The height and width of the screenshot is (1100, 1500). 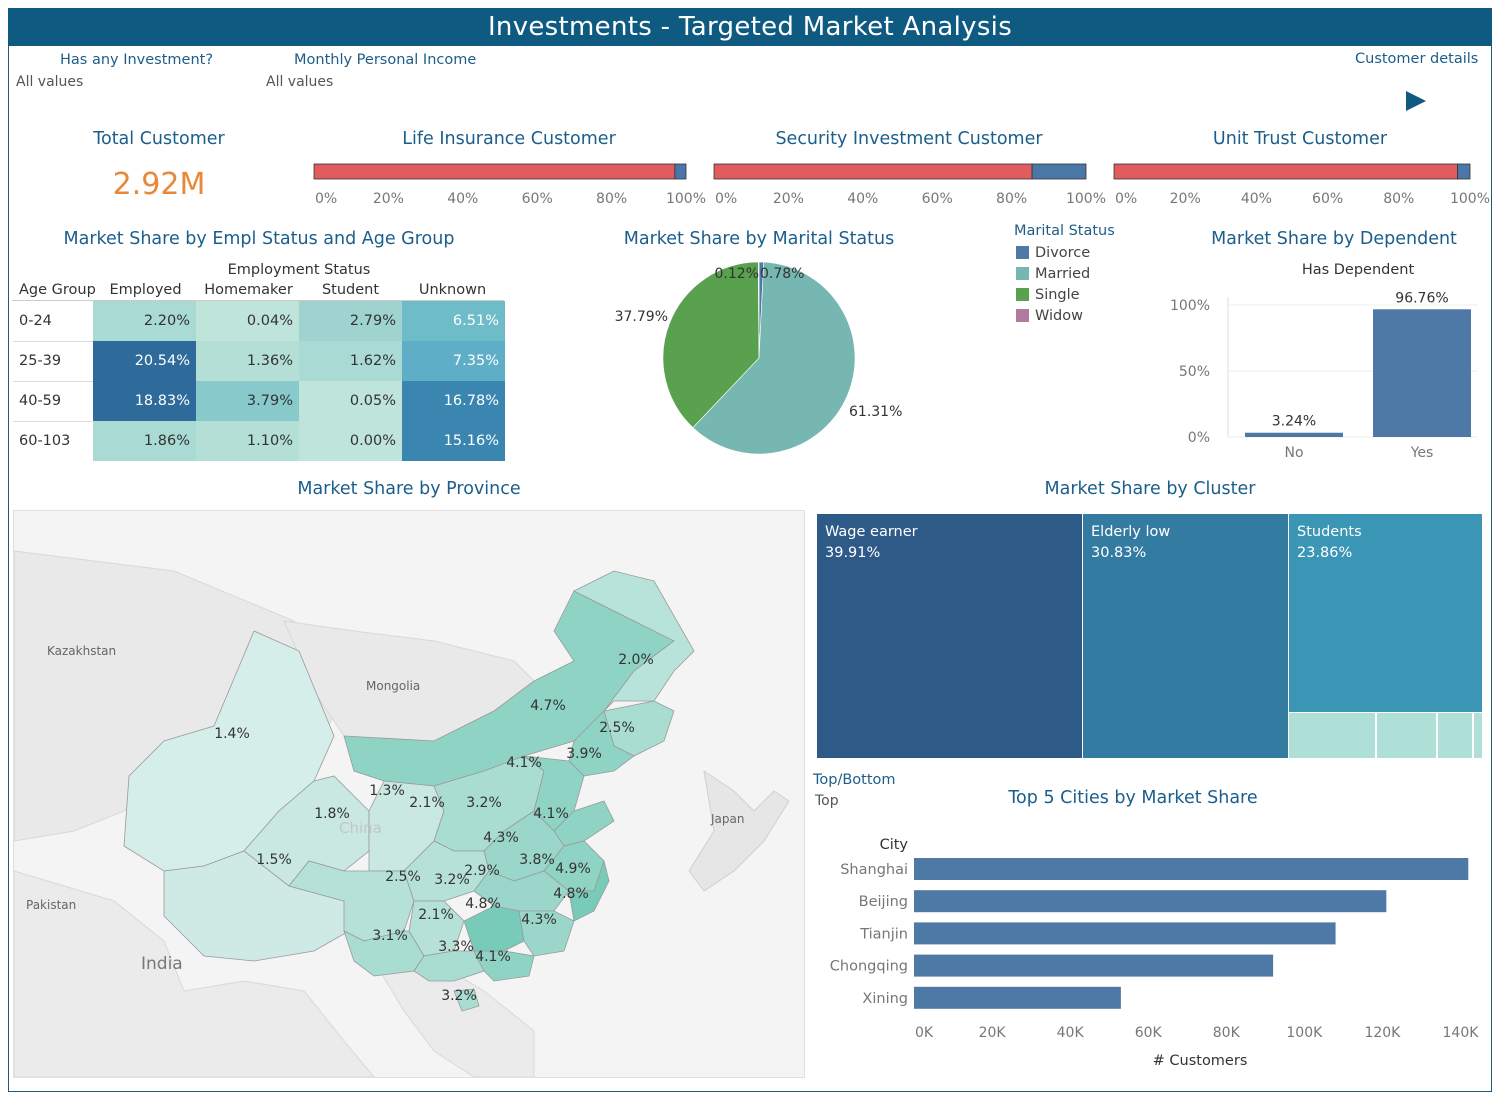 What do you see at coordinates (504, 966) in the screenshot?
I see `guangdong-shape` at bounding box center [504, 966].